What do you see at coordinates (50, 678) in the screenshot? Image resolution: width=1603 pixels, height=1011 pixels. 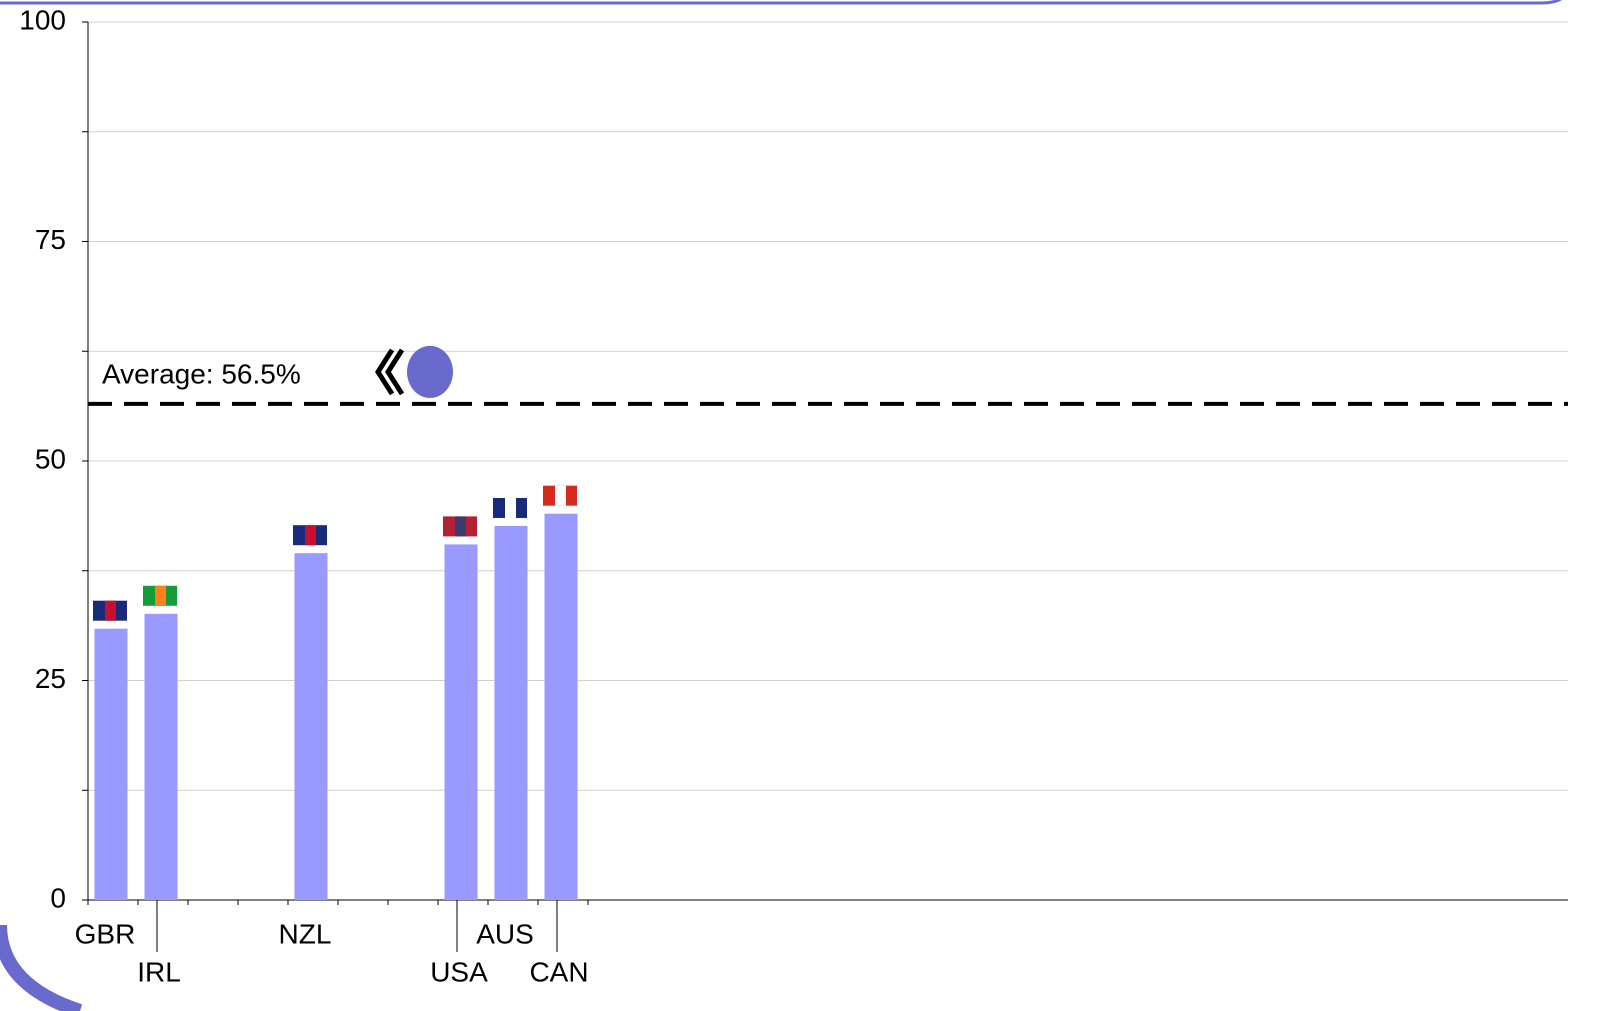 I see `y-tick-label: 25` at bounding box center [50, 678].